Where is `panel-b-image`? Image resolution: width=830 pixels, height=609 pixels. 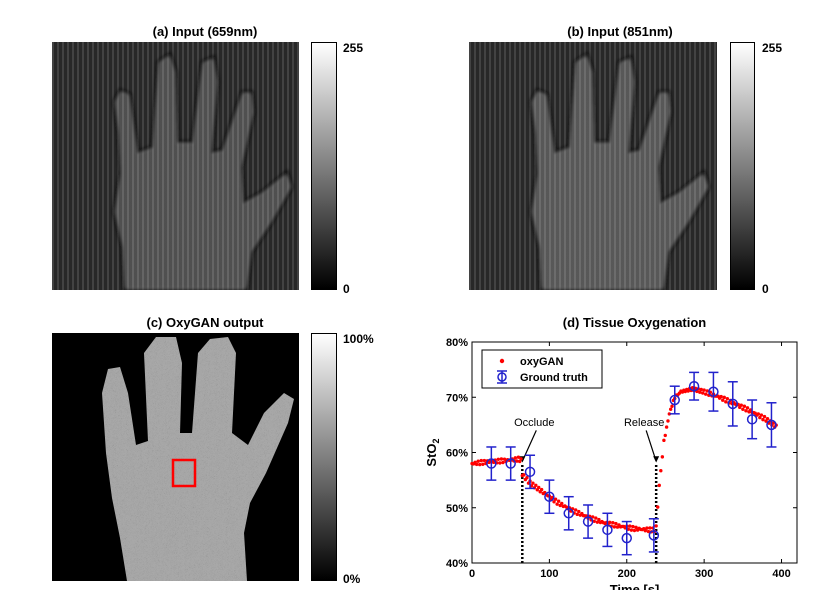 panel-b-image is located at coordinates (593, 166).